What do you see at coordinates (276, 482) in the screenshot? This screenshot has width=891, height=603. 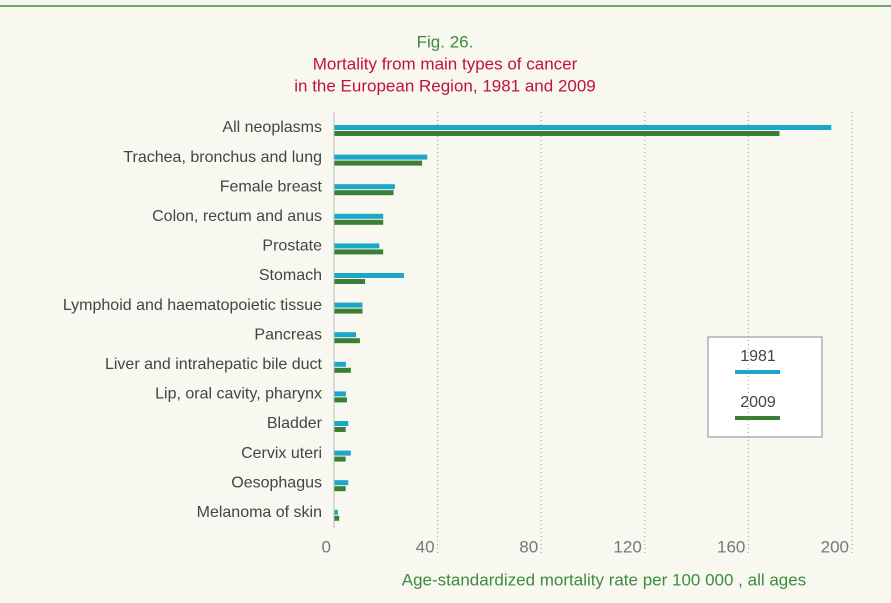 I see `y-tick-label: Oesophagus` at bounding box center [276, 482].